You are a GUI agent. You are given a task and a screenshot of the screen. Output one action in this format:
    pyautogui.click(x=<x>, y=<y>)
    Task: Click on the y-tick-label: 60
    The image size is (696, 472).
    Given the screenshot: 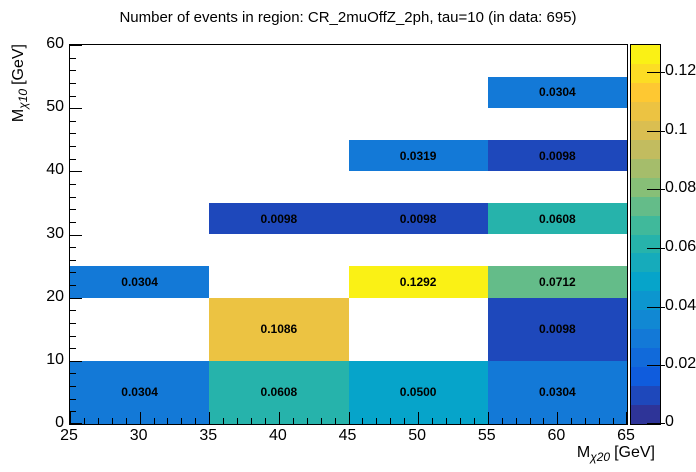 What is the action you would take?
    pyautogui.click(x=55, y=43)
    